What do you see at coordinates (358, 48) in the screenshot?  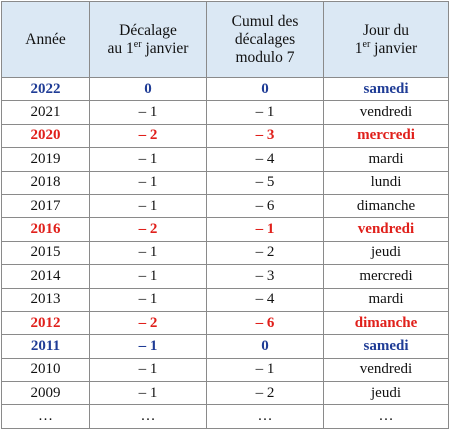 I see `header-text: 1` at bounding box center [358, 48].